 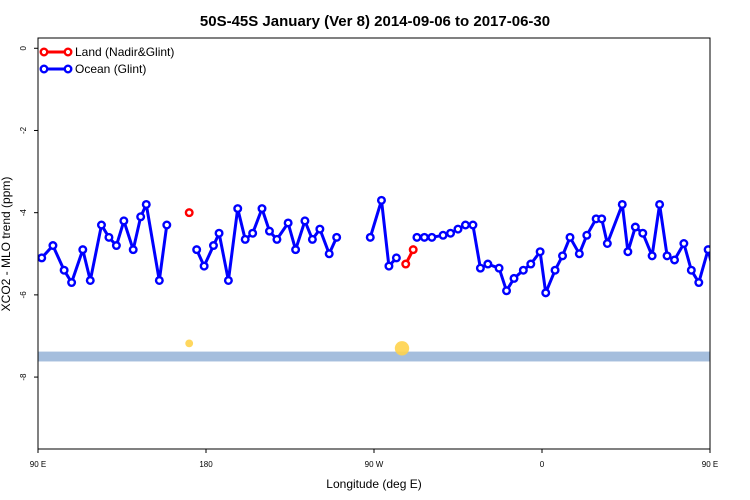 What do you see at coordinates (6, 244) in the screenshot?
I see `y-axis-label: XCO2 - MLO trend (ppm)` at bounding box center [6, 244].